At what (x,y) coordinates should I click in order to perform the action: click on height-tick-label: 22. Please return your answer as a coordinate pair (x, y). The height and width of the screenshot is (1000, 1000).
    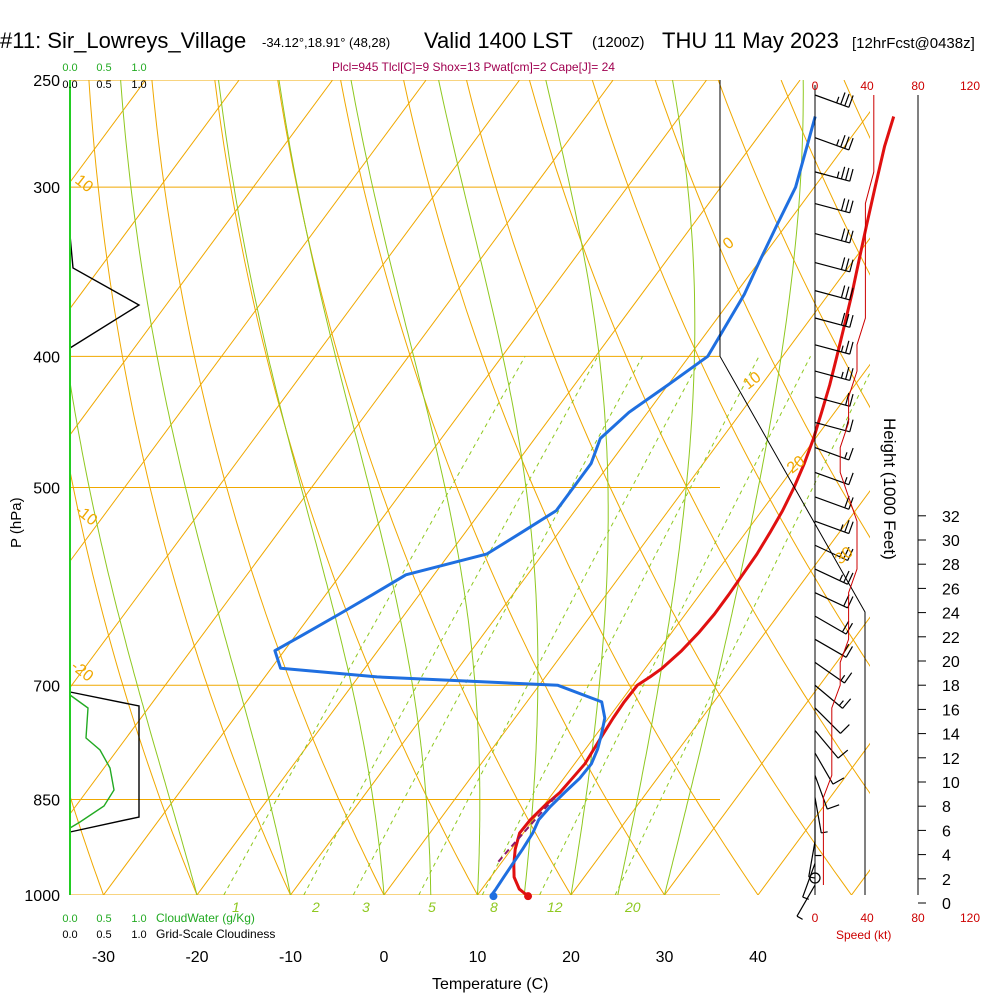
    Looking at the image, I should click on (951, 638).